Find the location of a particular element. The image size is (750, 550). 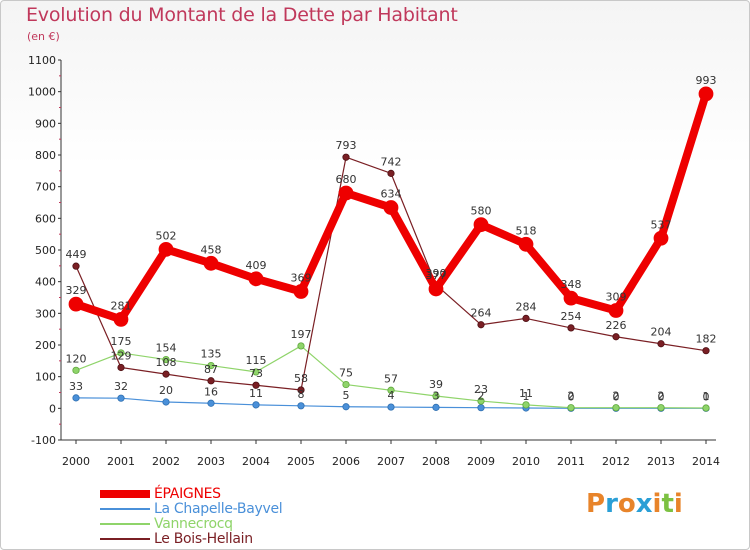

data-label: 409 is located at coordinates (256, 265).